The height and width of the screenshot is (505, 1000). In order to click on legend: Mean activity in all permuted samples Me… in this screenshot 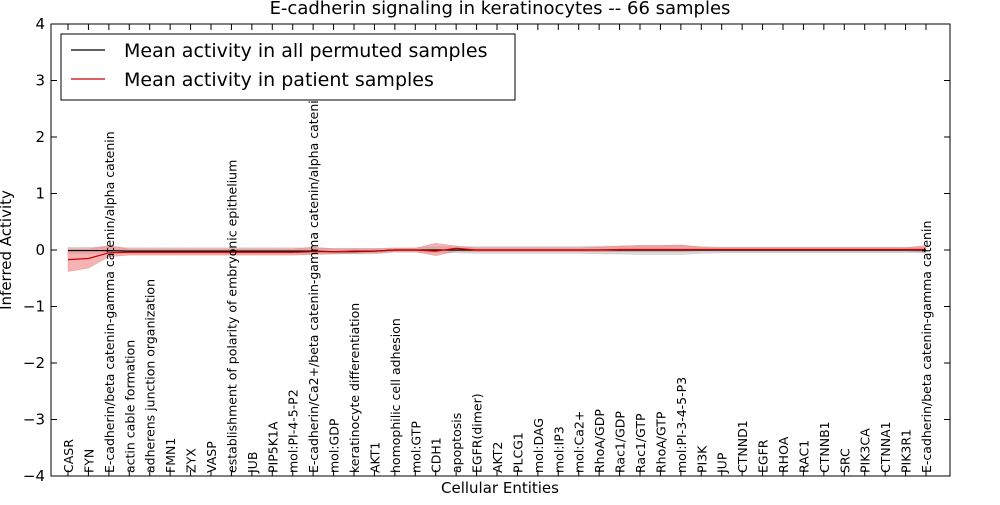, I will do `click(288, 67)`.